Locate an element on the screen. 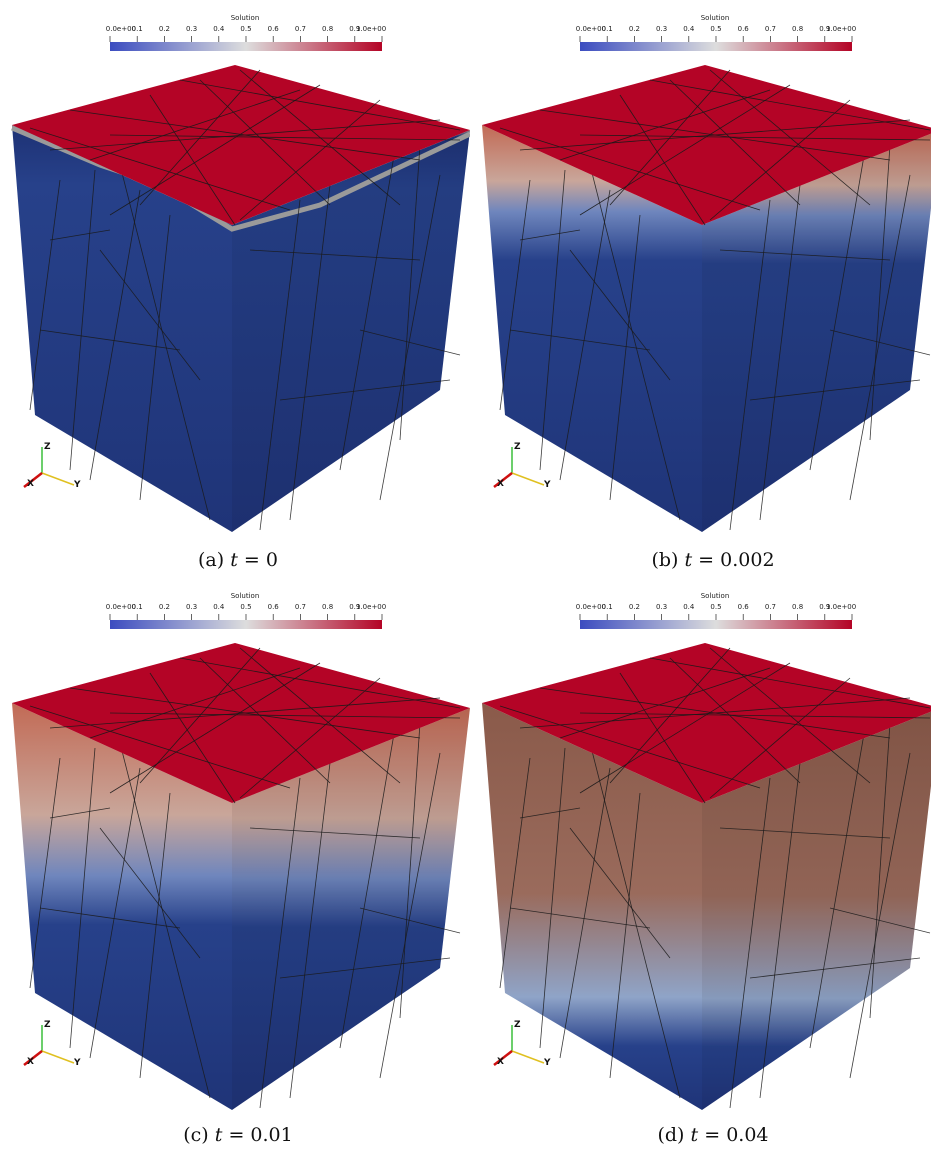 This screenshot has height=1156, width=931. caption-b: (b) t = 0.002 is located at coordinates (713, 560).